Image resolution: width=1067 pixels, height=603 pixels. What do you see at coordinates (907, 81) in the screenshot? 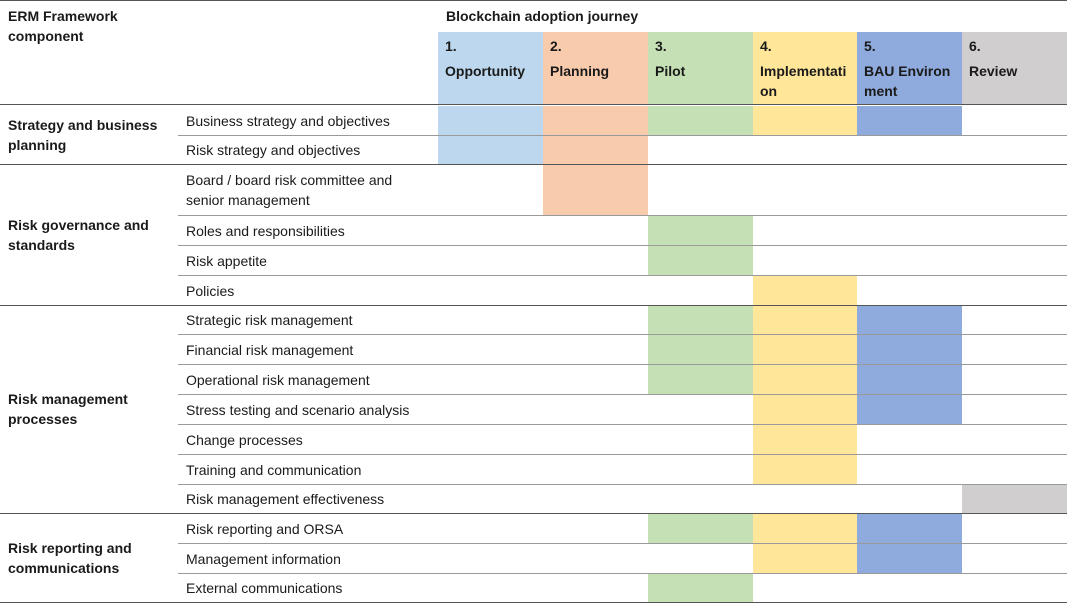
I see `stage-name: BAU Environment` at bounding box center [907, 81].